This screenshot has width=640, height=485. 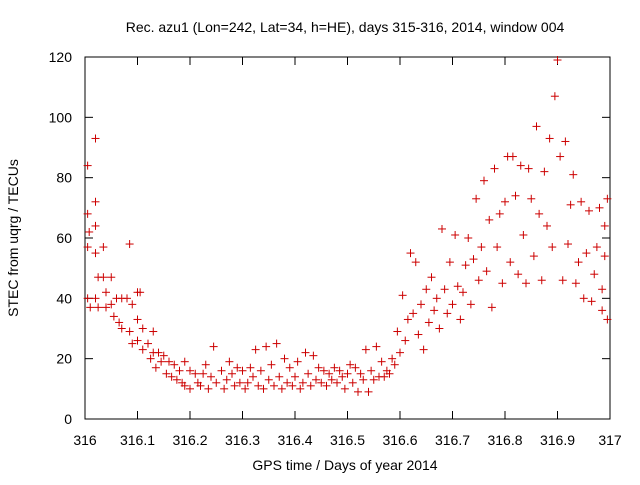 I want to click on x-tick-label: 316.9, so click(x=557, y=440).